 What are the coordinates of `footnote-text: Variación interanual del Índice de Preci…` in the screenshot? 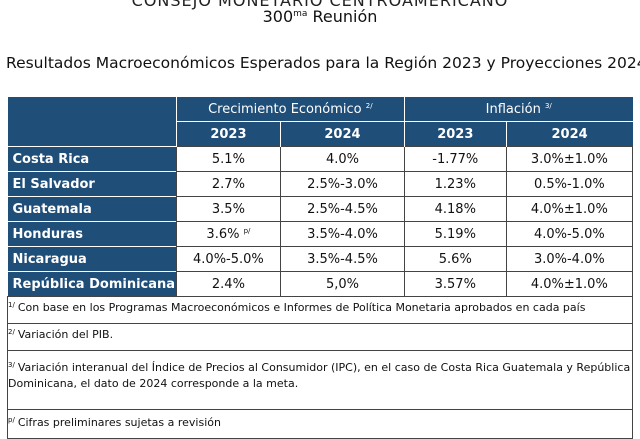 It's located at (319, 375).